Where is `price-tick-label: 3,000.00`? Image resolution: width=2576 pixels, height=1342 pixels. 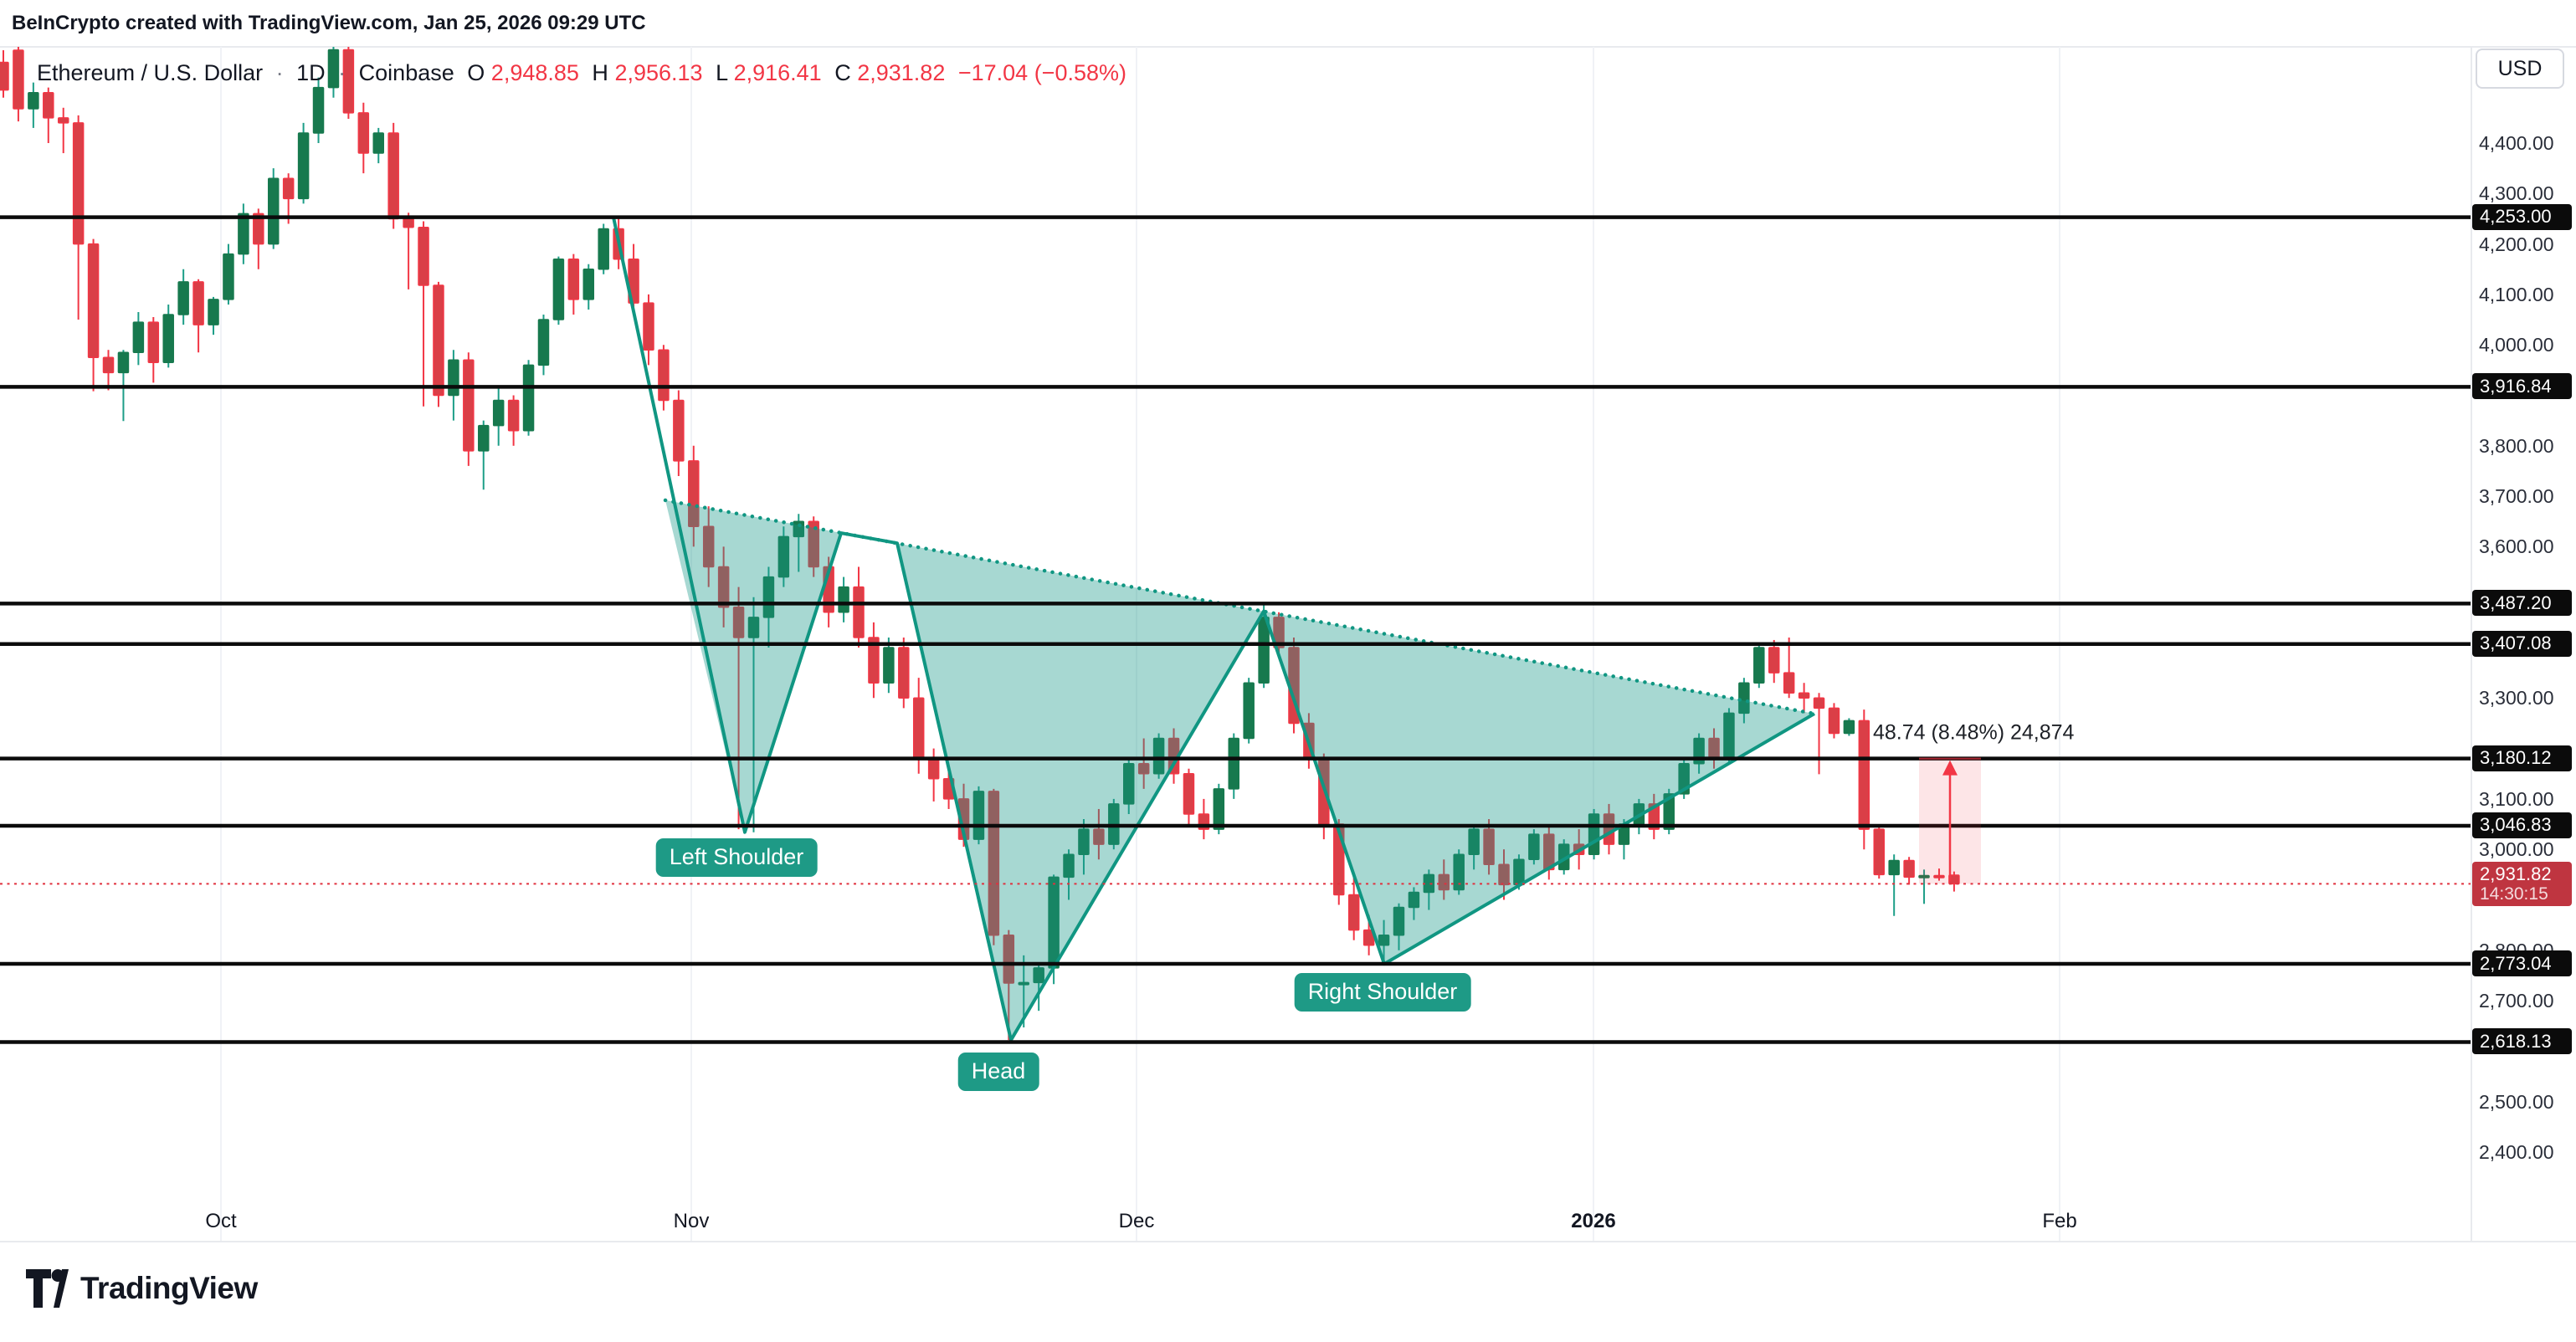 price-tick-label: 3,000.00 is located at coordinates (2516, 849).